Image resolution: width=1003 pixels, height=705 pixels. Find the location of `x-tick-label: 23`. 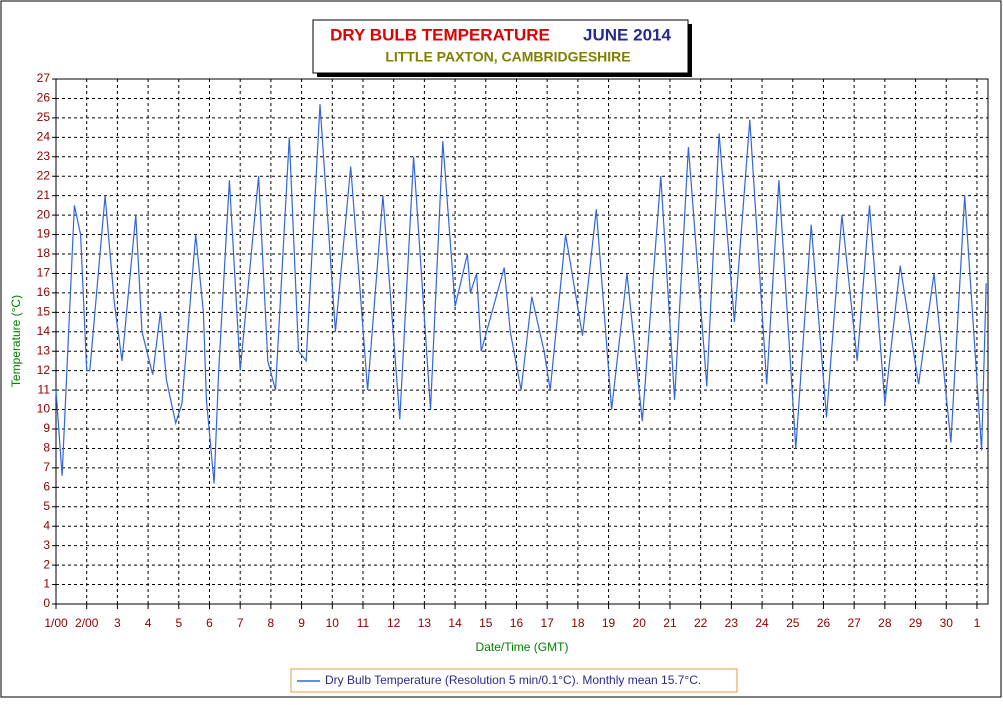

x-tick-label: 23 is located at coordinates (732, 623).